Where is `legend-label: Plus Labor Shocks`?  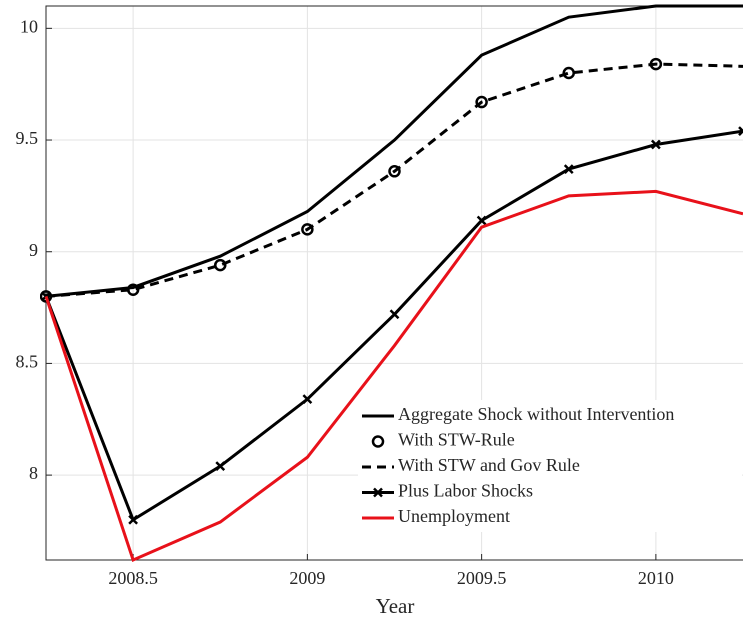 legend-label: Plus Labor Shocks is located at coordinates (465, 491).